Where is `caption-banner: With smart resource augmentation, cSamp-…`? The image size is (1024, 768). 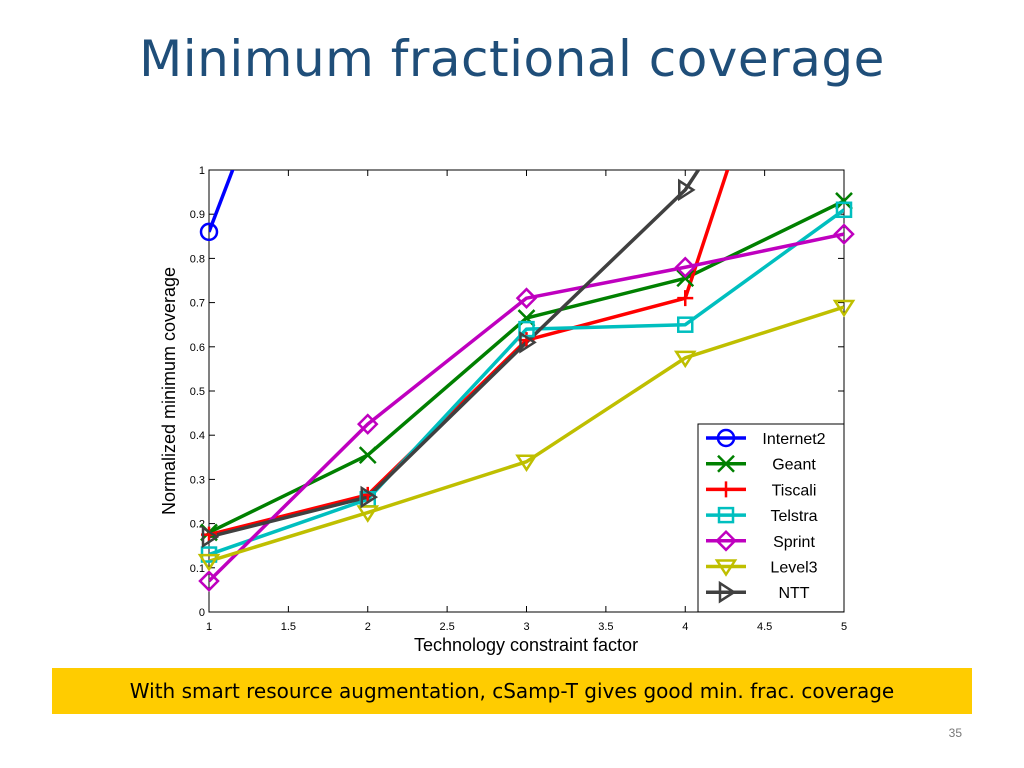 caption-banner: With smart resource augmentation, cSamp-… is located at coordinates (512, 691).